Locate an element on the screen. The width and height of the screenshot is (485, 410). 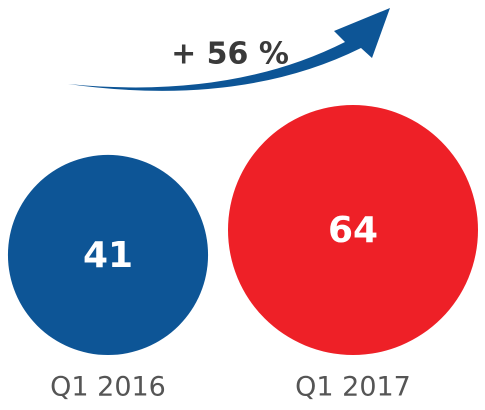
value-label: 41 is located at coordinates (108, 255).